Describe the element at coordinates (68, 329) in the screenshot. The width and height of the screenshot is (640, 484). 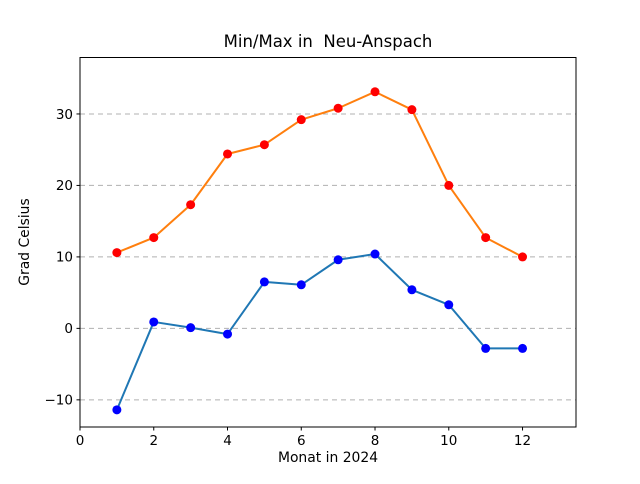
I see `y-tick-label: 0` at that location.